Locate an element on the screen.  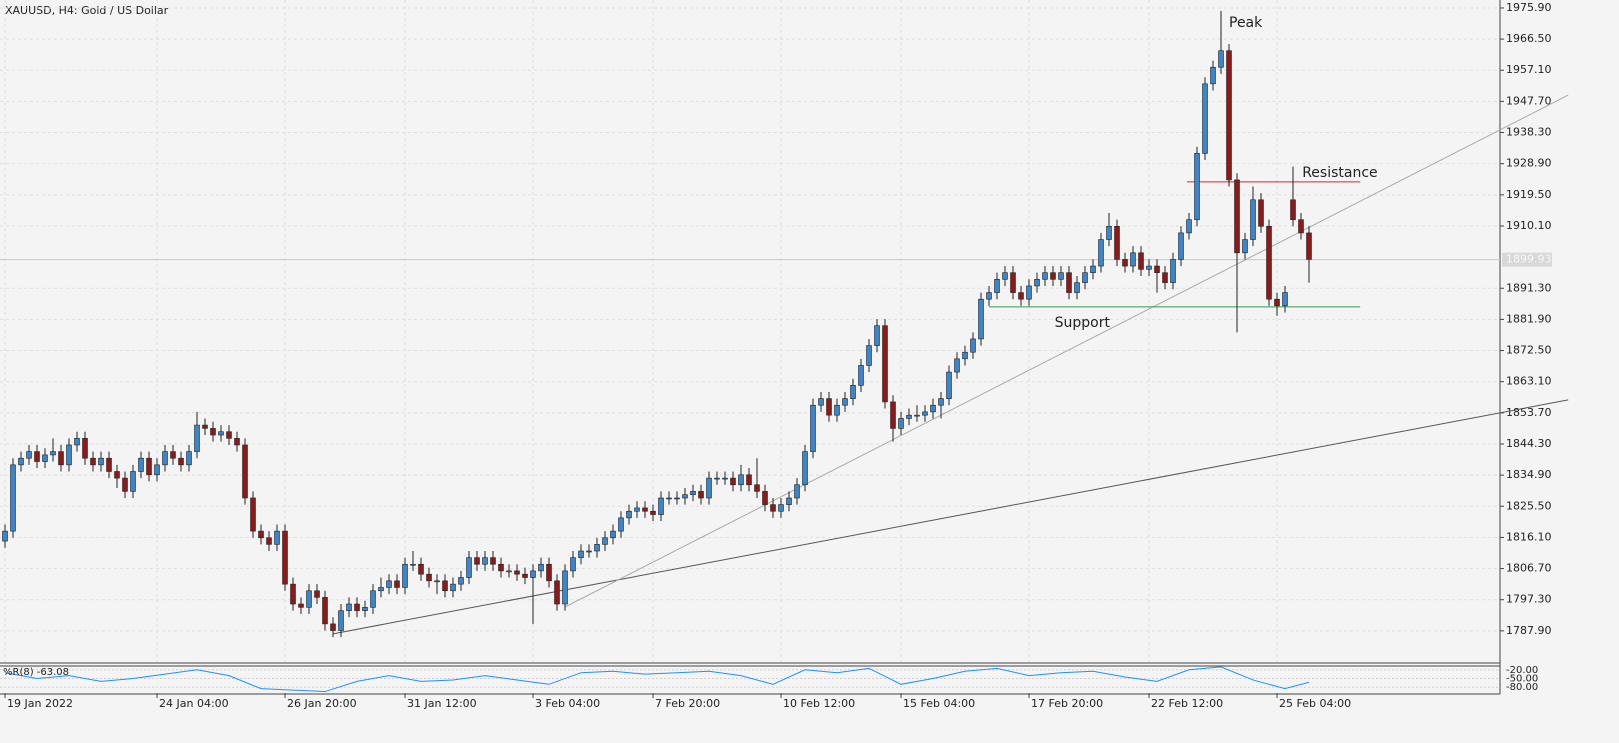
y-tick-label: 1919.50 is located at coordinates (1529, 194).